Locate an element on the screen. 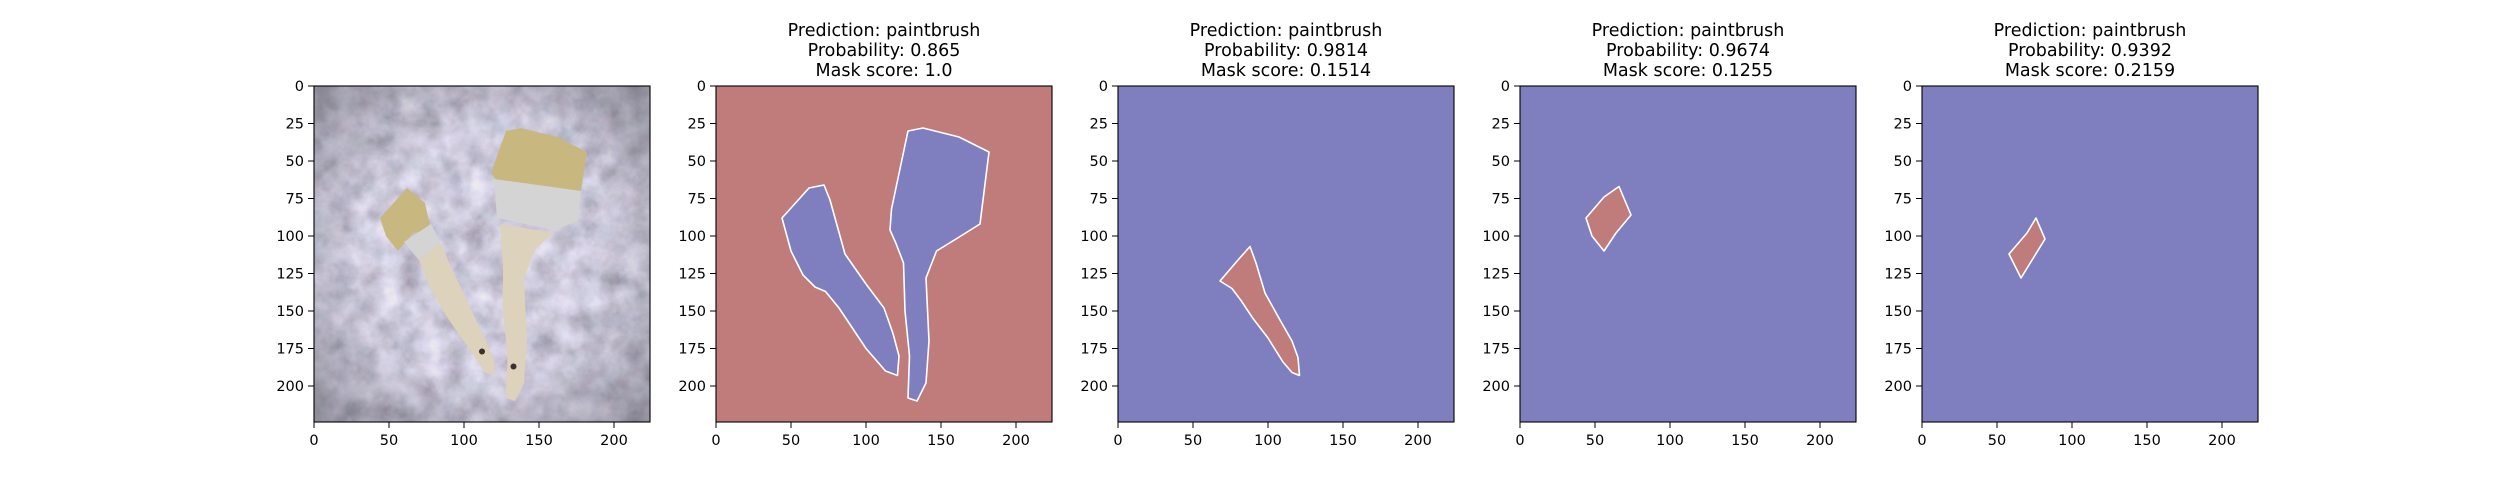  panel-title-line-2: Probability: 0.9392 is located at coordinates (2090, 51).